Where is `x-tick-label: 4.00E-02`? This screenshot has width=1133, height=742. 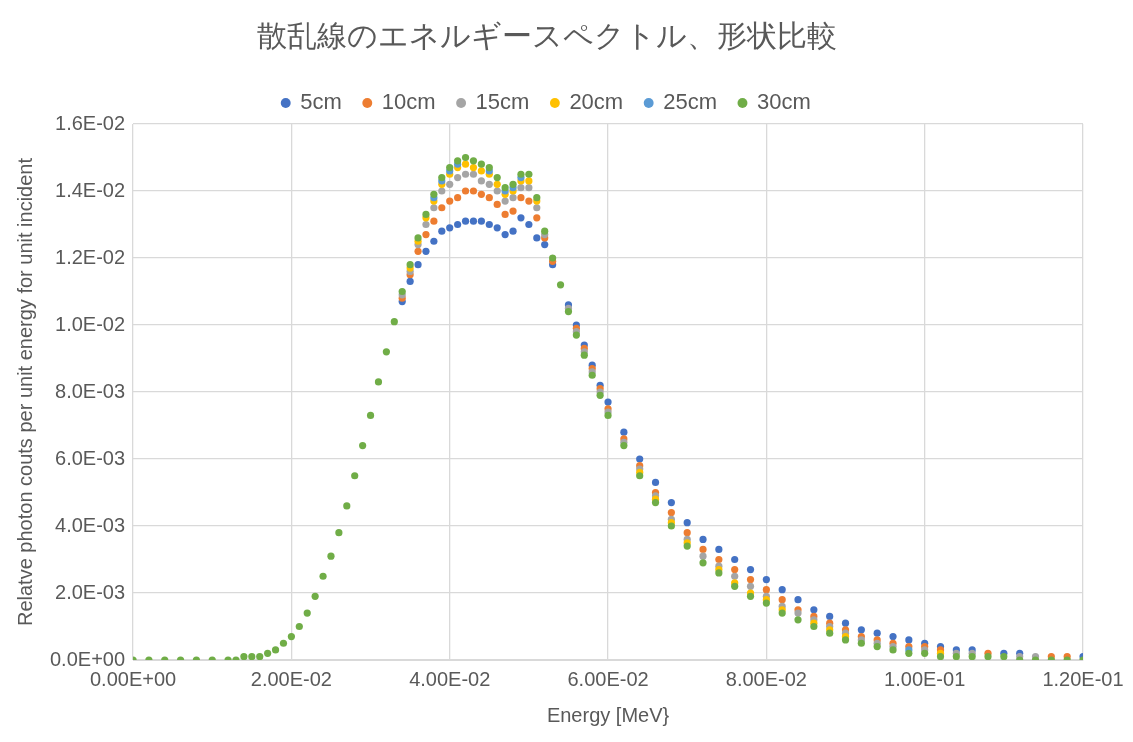 x-tick-label: 4.00E-02 is located at coordinates (450, 678).